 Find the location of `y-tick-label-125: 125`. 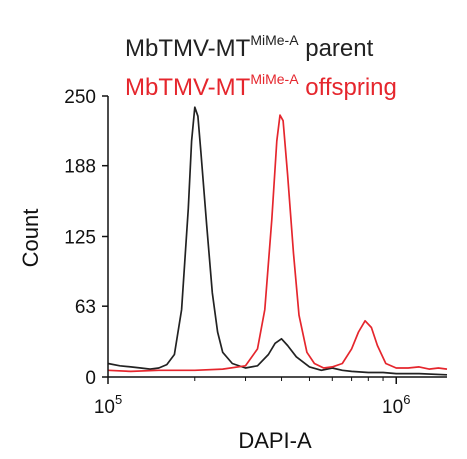

y-tick-label-125: 125 is located at coordinates (80, 238).